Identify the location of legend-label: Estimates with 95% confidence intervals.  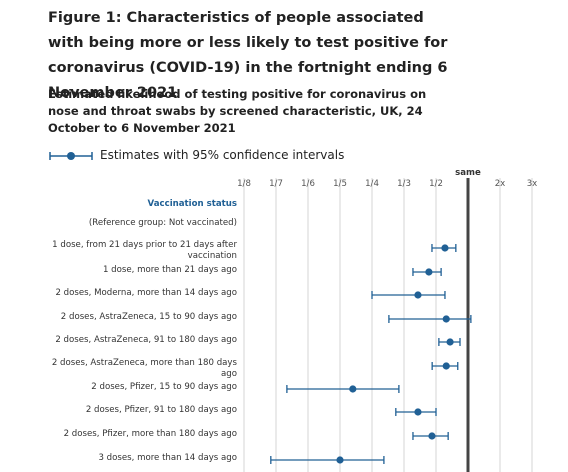
(222, 155).